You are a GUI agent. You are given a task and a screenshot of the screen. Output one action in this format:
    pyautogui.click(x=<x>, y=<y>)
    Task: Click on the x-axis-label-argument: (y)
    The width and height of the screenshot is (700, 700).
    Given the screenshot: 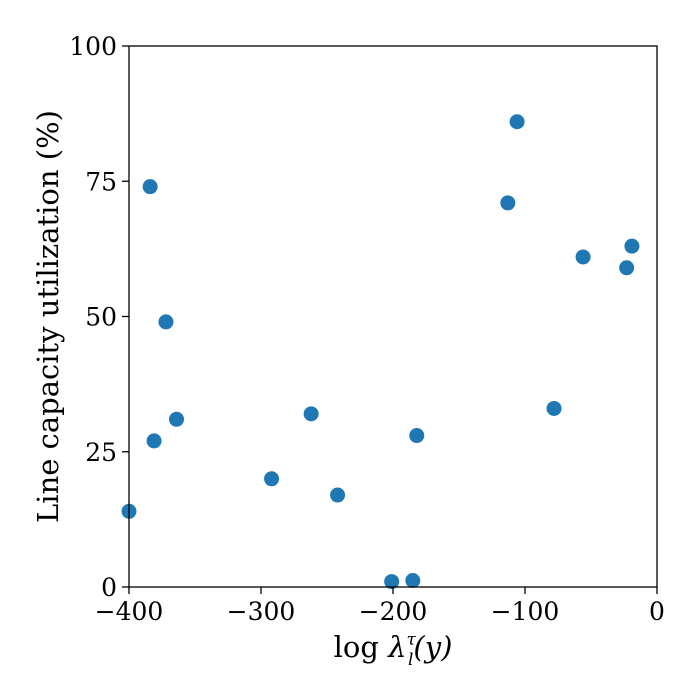 What is the action you would take?
    pyautogui.click(x=432, y=647)
    